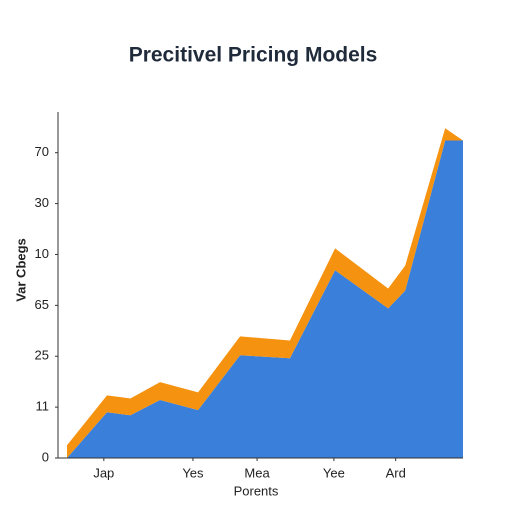  I want to click on y-tick-label: 0, so click(45, 456).